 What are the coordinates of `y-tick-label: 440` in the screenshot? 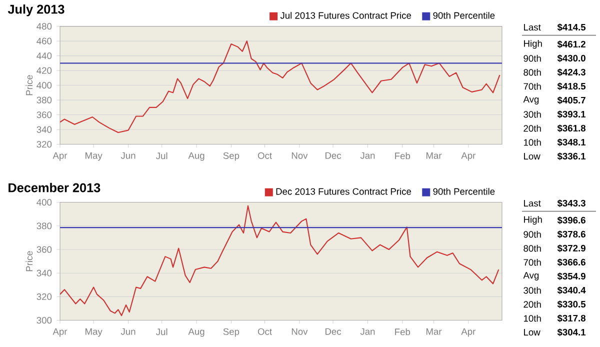 It's located at (44, 55).